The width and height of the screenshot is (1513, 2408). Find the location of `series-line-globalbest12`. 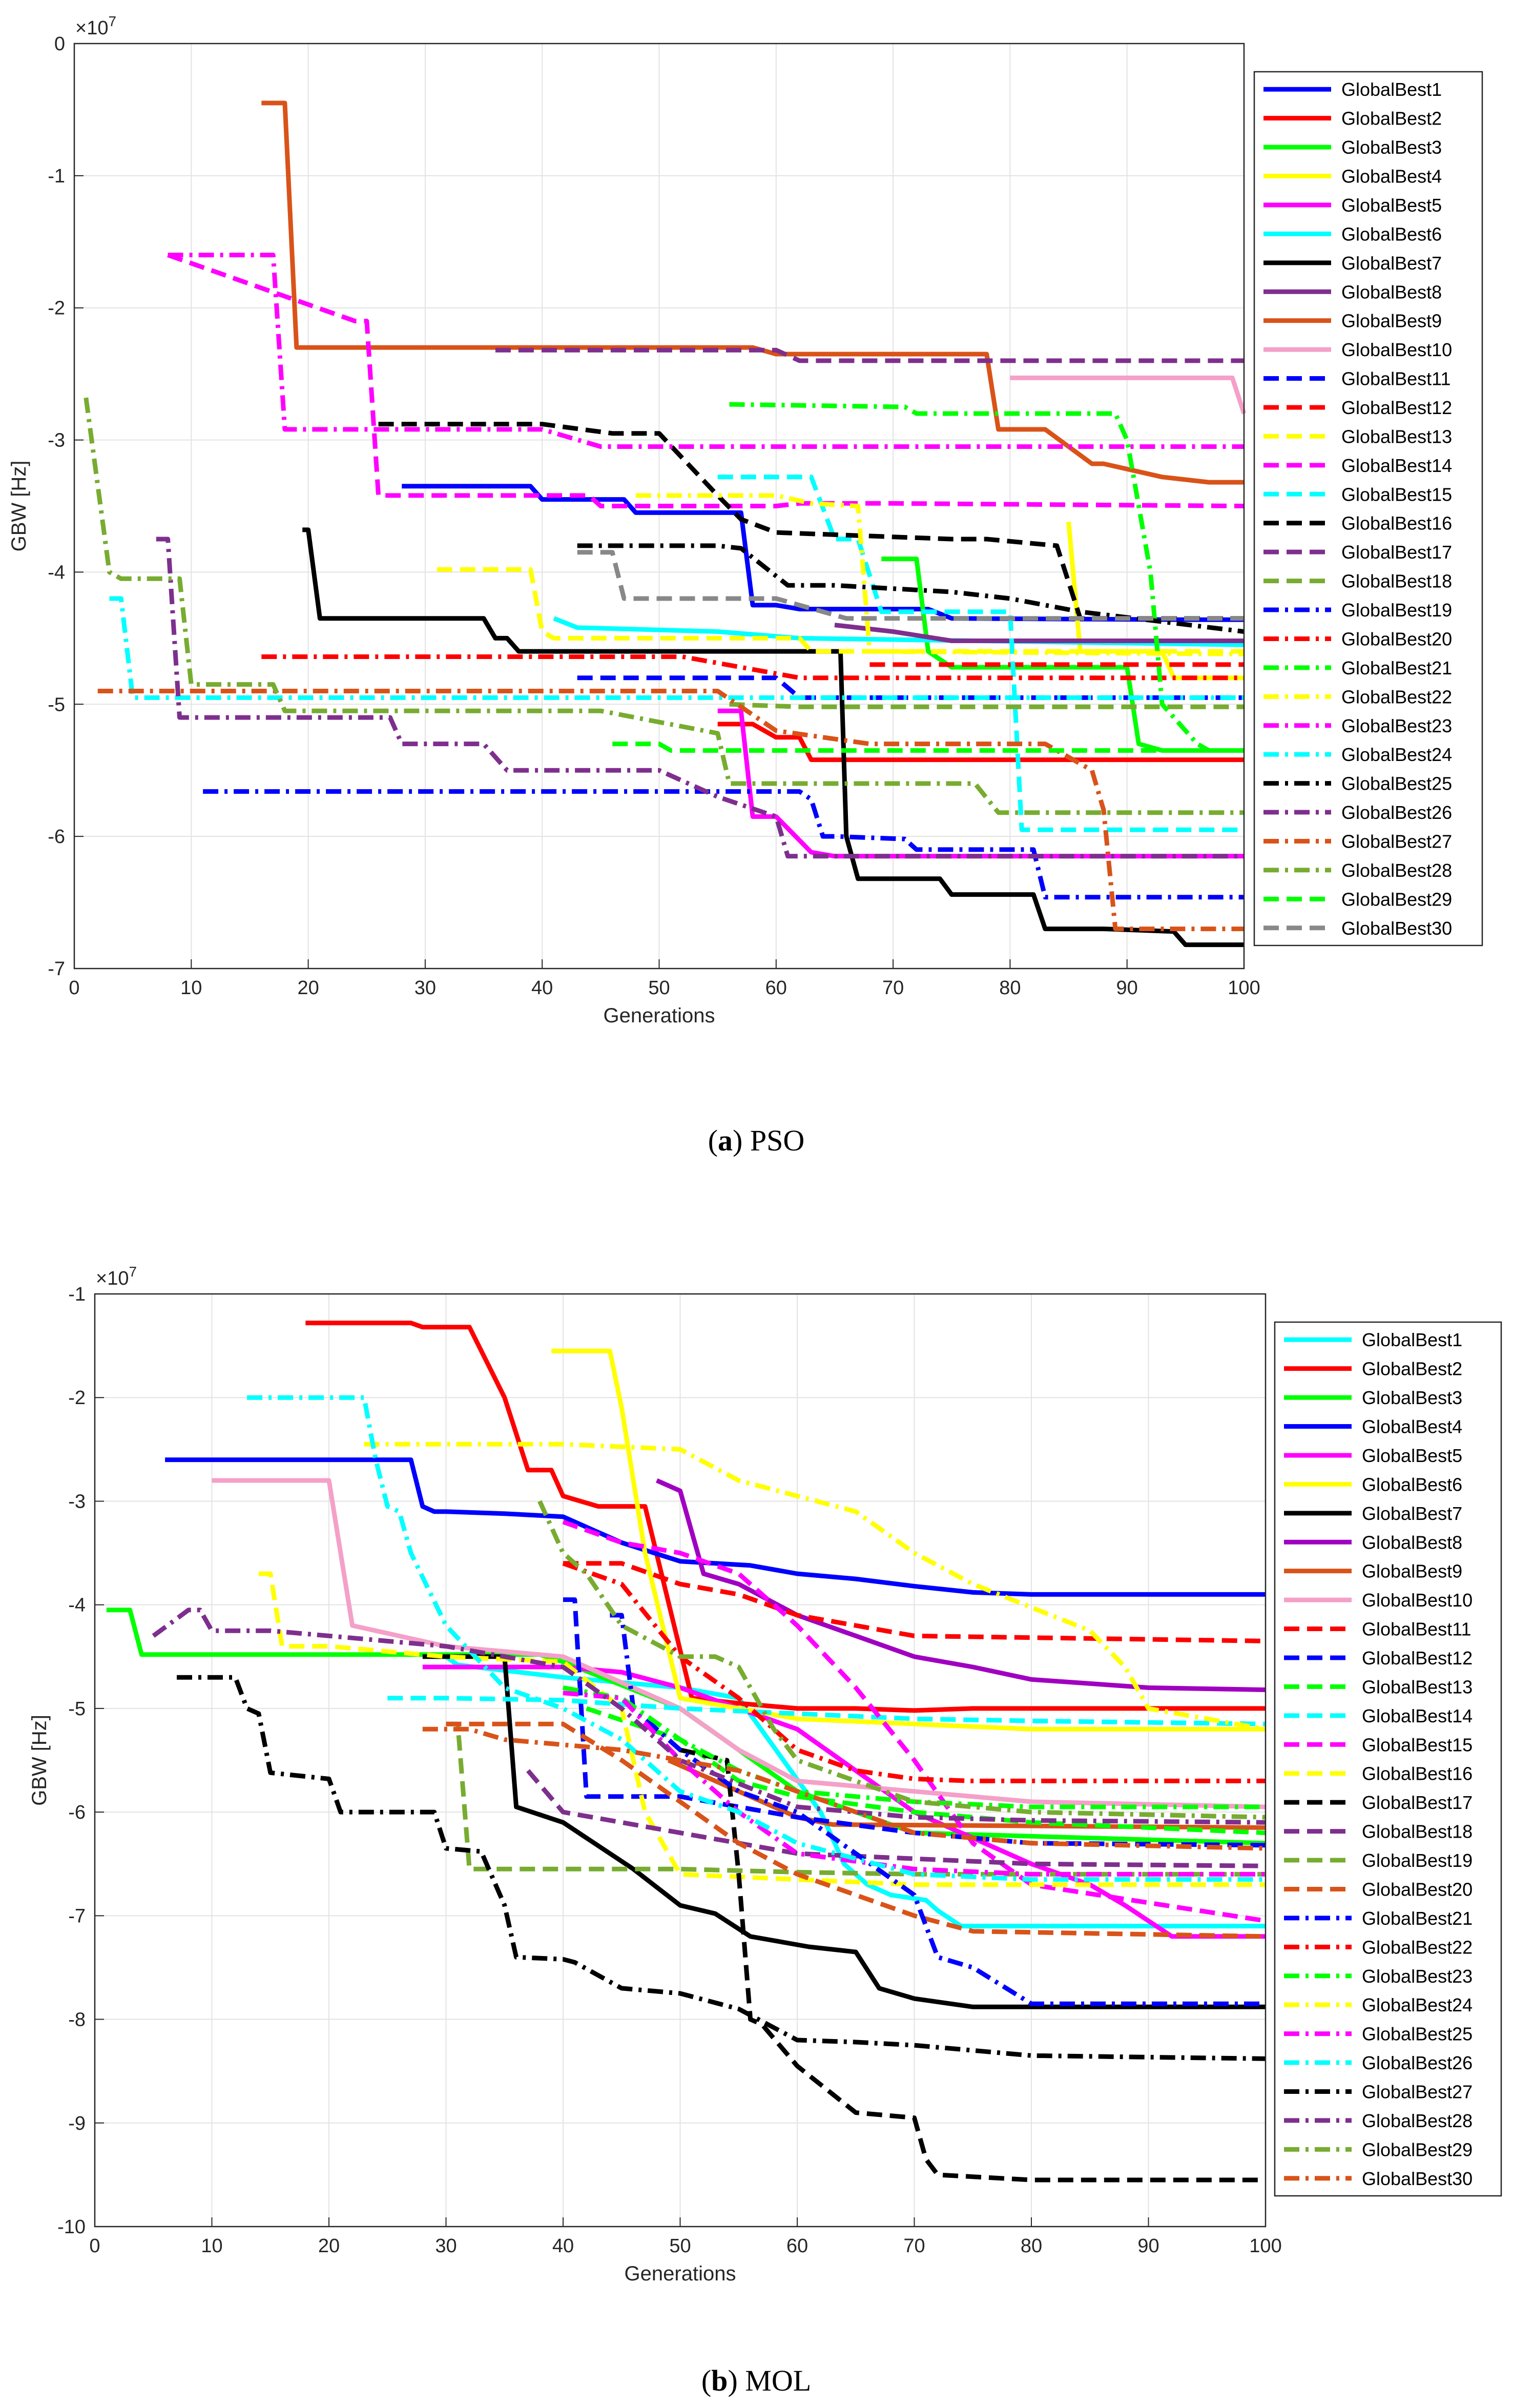

series-line-globalbest12 is located at coordinates (914, 1722).